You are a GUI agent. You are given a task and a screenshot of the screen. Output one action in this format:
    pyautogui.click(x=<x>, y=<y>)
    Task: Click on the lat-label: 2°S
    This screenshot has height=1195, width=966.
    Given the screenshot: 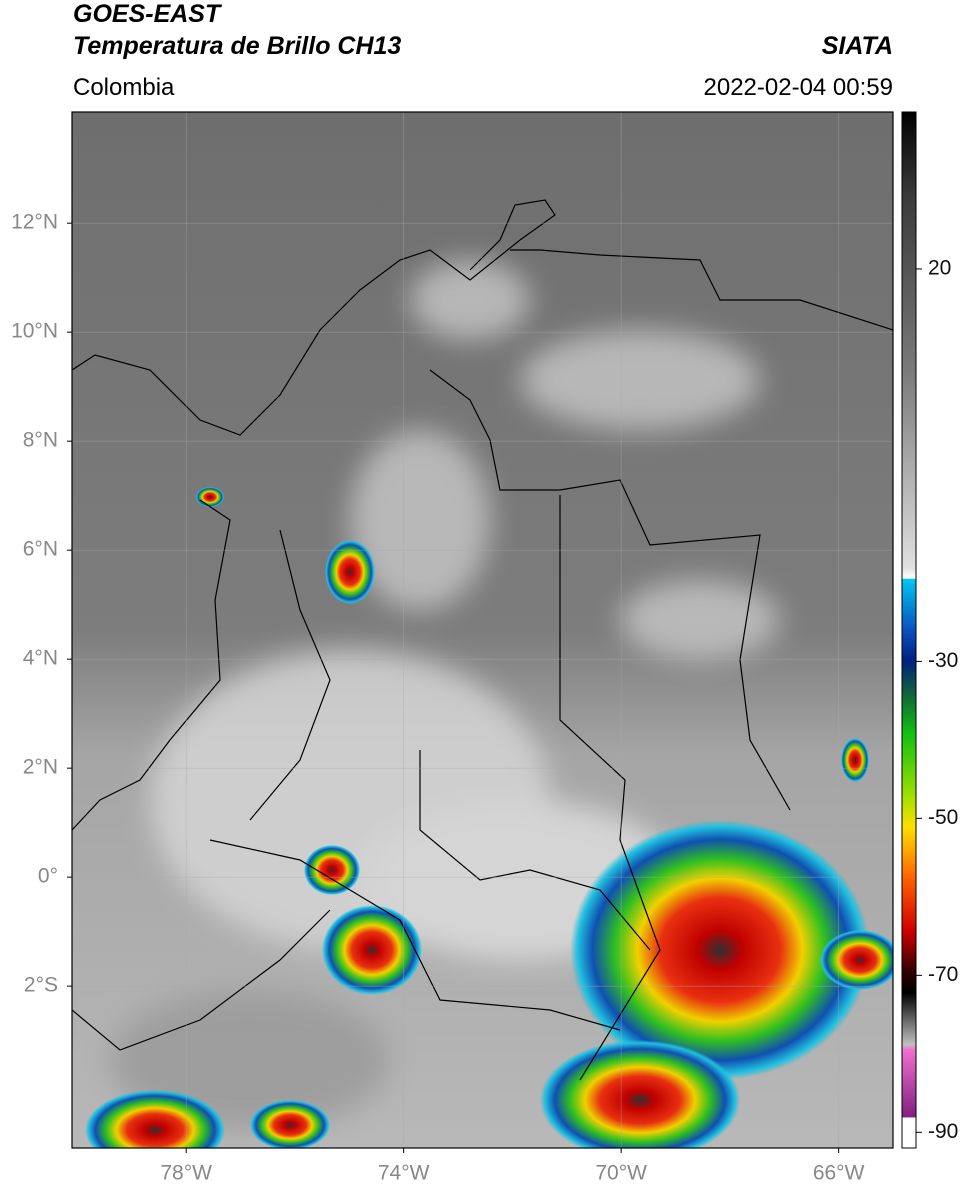 What is the action you would take?
    pyautogui.click(x=41, y=985)
    